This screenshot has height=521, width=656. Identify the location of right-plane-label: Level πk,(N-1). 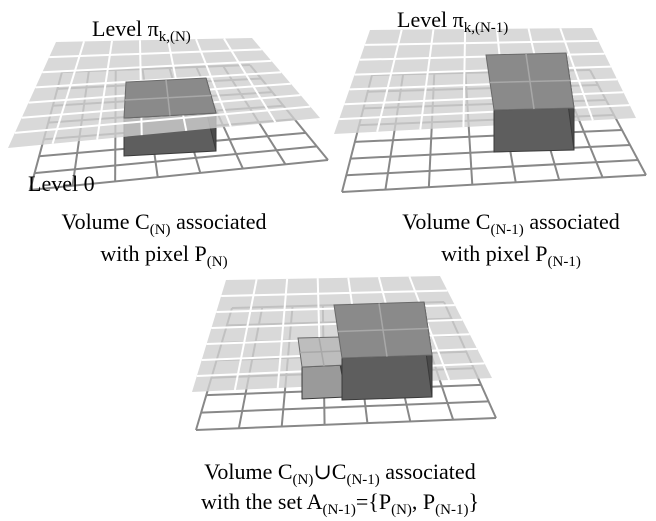
(453, 21).